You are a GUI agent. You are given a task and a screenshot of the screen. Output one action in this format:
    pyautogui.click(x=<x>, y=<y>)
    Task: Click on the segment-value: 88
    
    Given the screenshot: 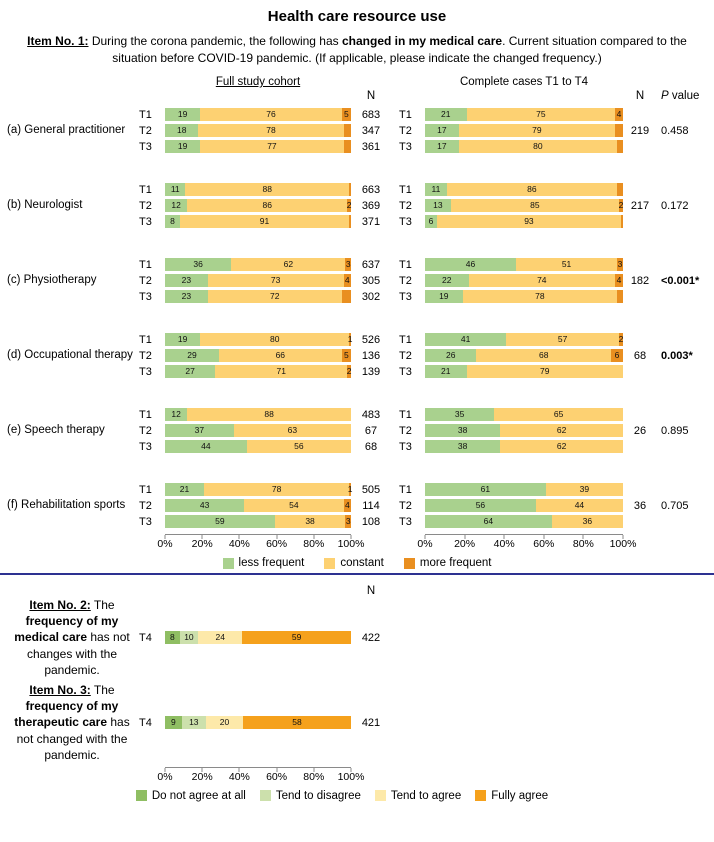 What is the action you would take?
    pyautogui.click(x=267, y=189)
    